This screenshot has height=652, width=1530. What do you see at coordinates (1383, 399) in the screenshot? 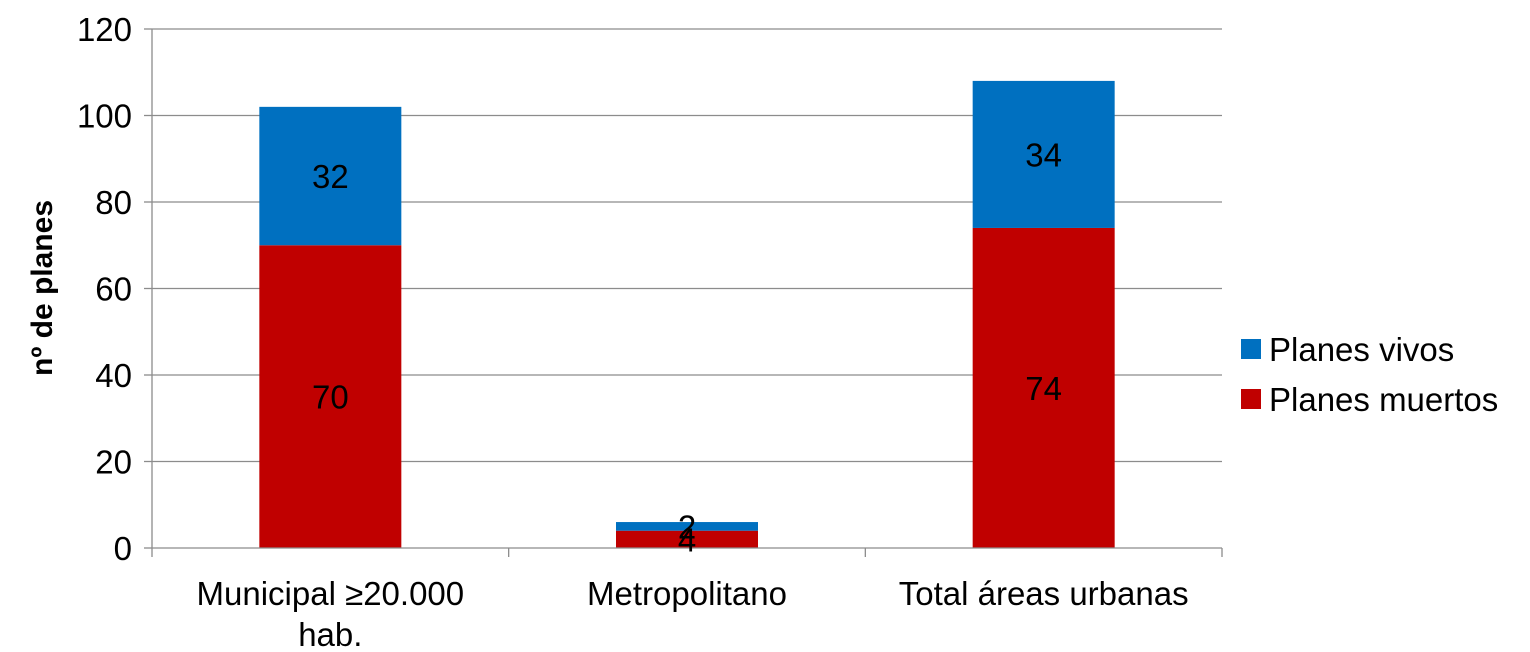
I see `legend-label: Planes muertos` at bounding box center [1383, 399].